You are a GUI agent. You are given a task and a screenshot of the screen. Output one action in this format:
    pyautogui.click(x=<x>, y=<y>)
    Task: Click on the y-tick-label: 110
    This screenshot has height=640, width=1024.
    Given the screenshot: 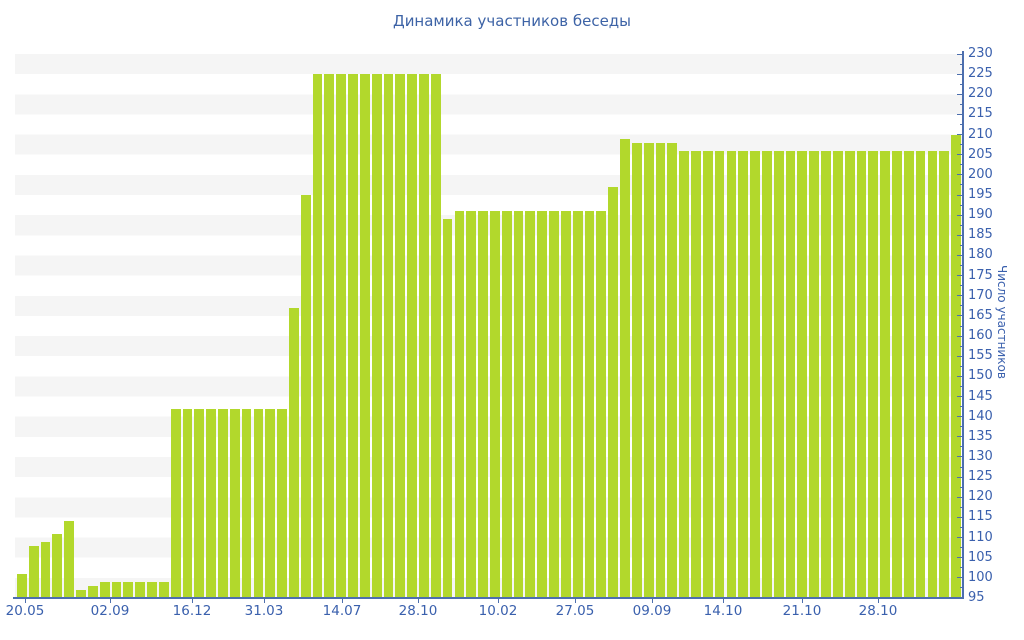 What is the action you would take?
    pyautogui.click(x=980, y=537)
    